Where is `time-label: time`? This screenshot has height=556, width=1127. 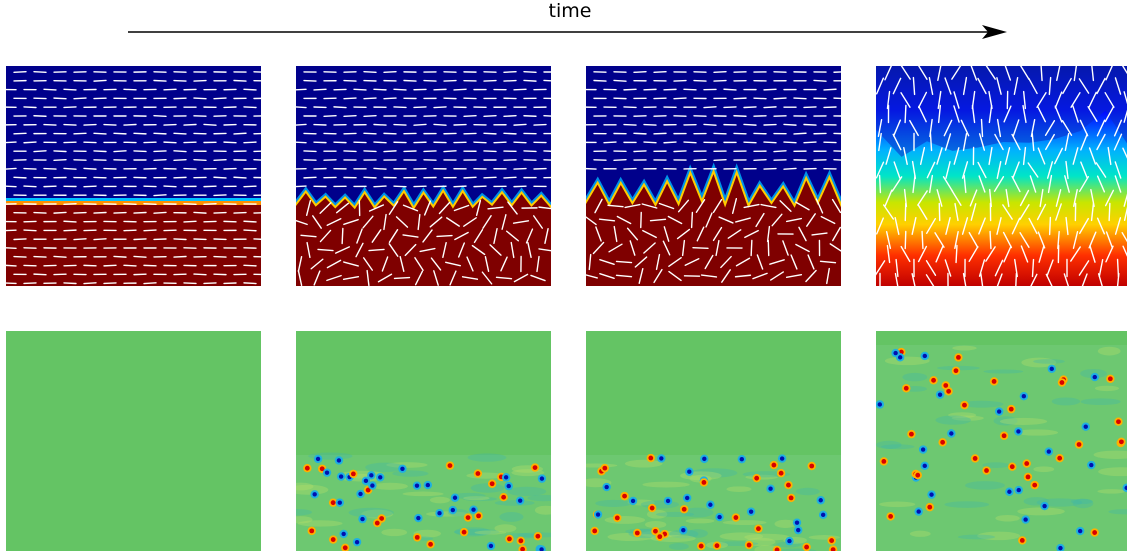
time-label: time is located at coordinates (570, 11).